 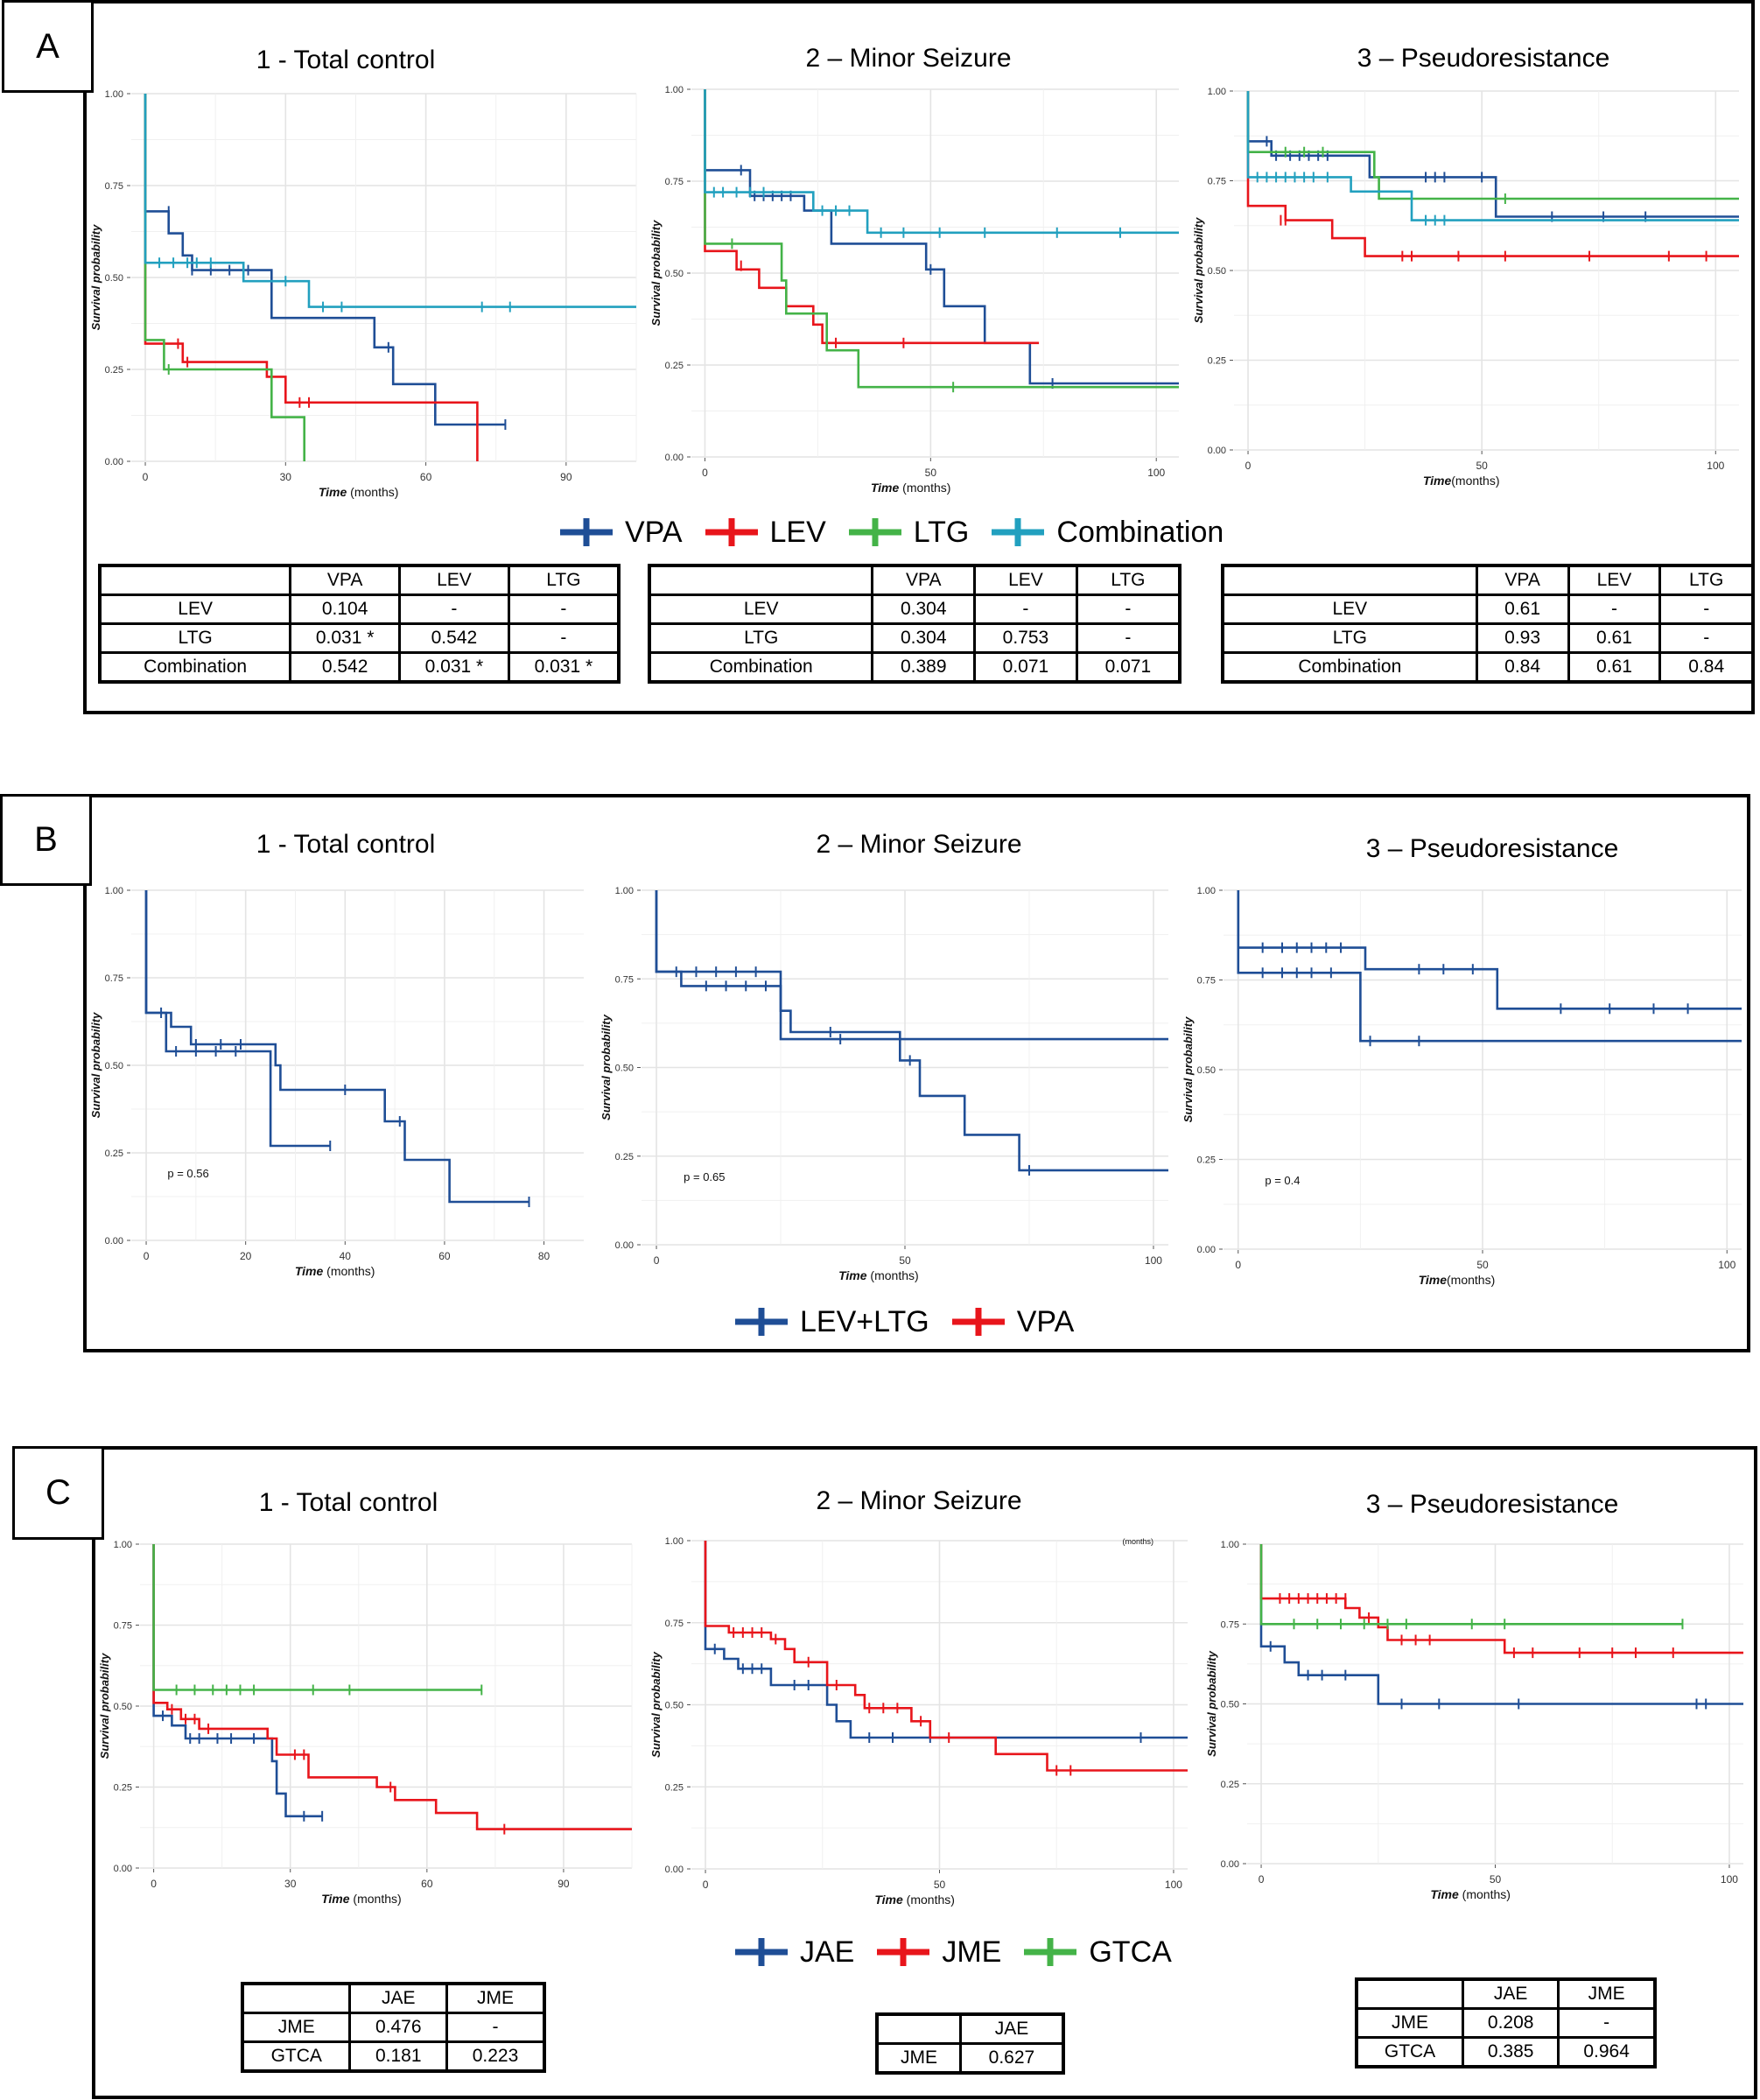 I want to click on chart-a2-ytick-label: 0.75, so click(x=674, y=182).